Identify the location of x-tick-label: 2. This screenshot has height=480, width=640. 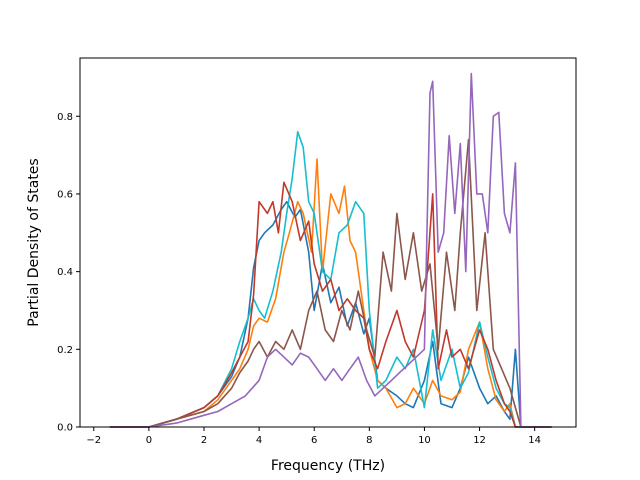
(204, 440).